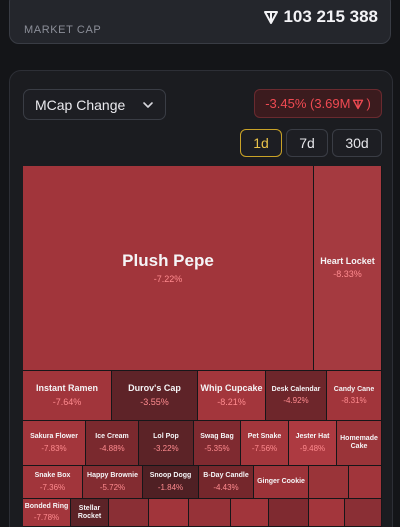 The height and width of the screenshot is (527, 400). Describe the element at coordinates (46, 518) in the screenshot. I see `tile-change: -7.78%` at that location.